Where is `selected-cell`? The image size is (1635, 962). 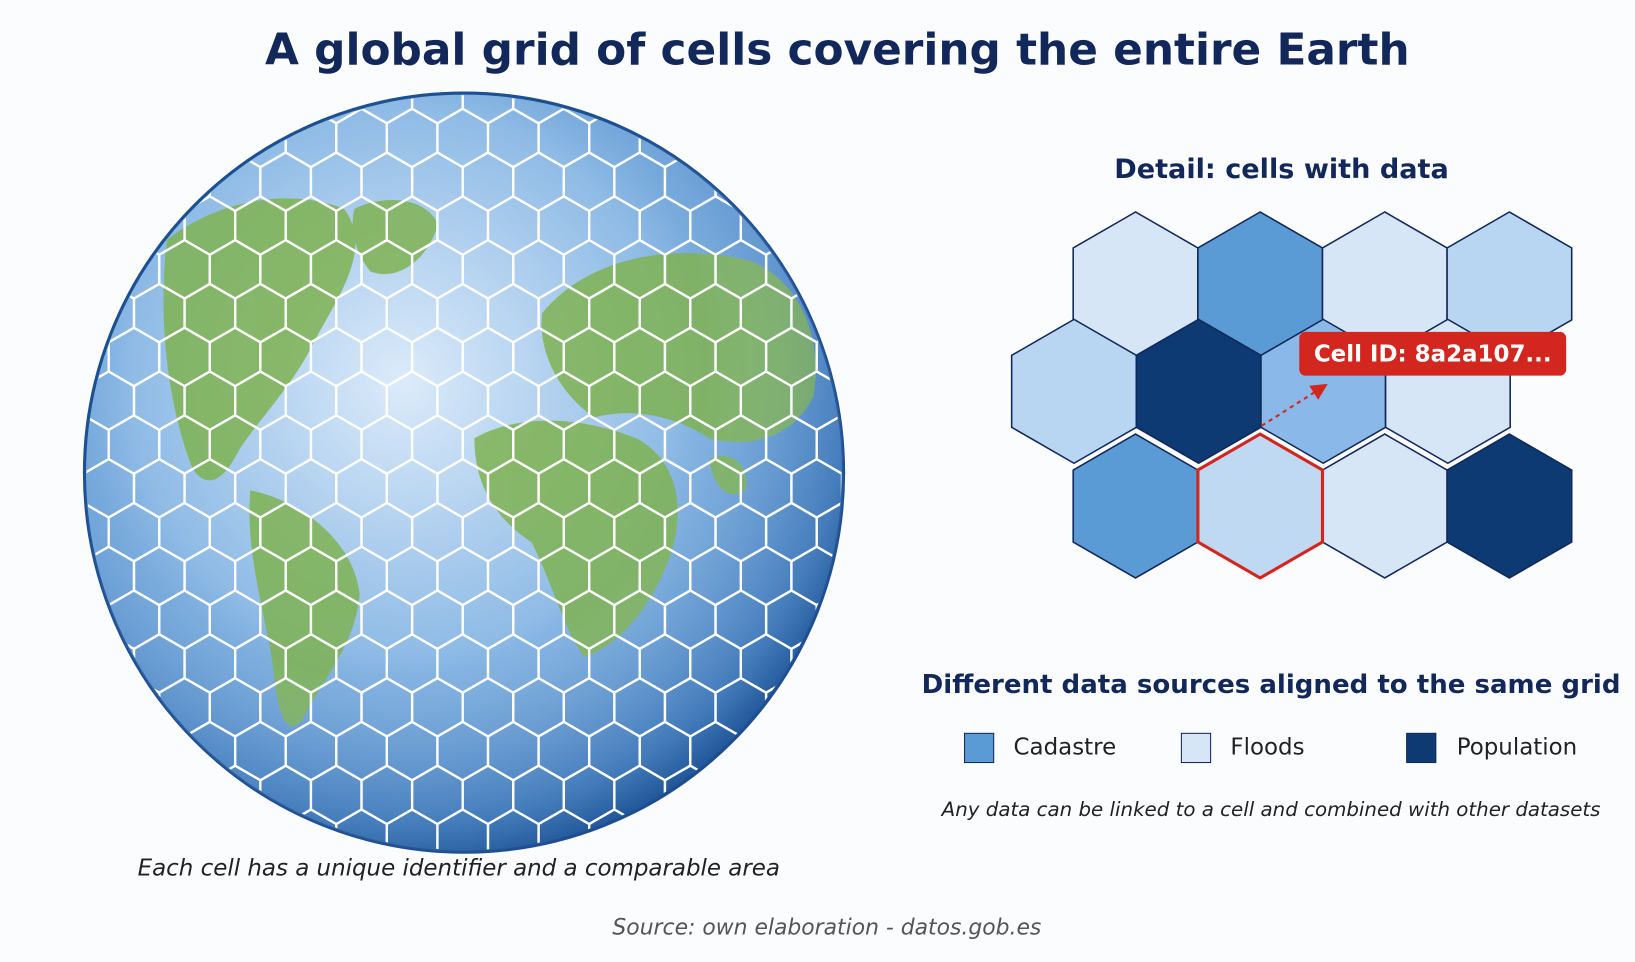 selected-cell is located at coordinates (1260, 506).